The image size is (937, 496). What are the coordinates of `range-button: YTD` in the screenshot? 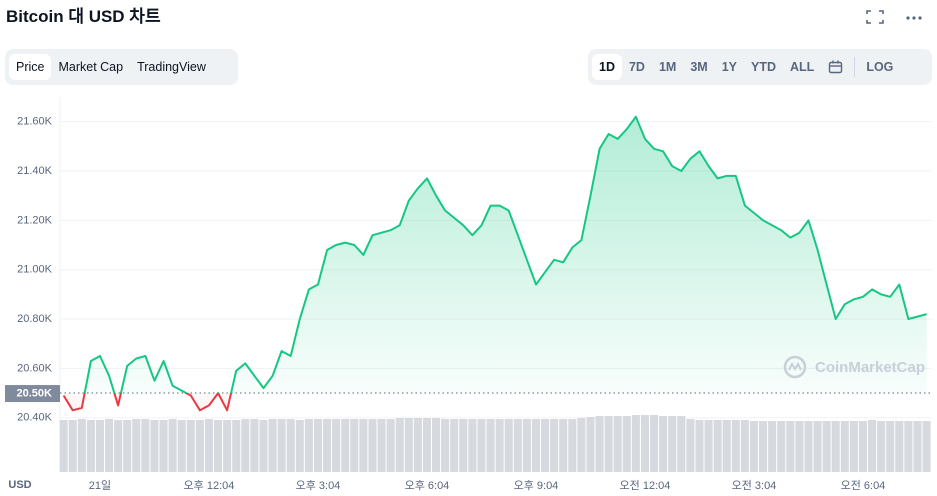 It's located at (764, 67).